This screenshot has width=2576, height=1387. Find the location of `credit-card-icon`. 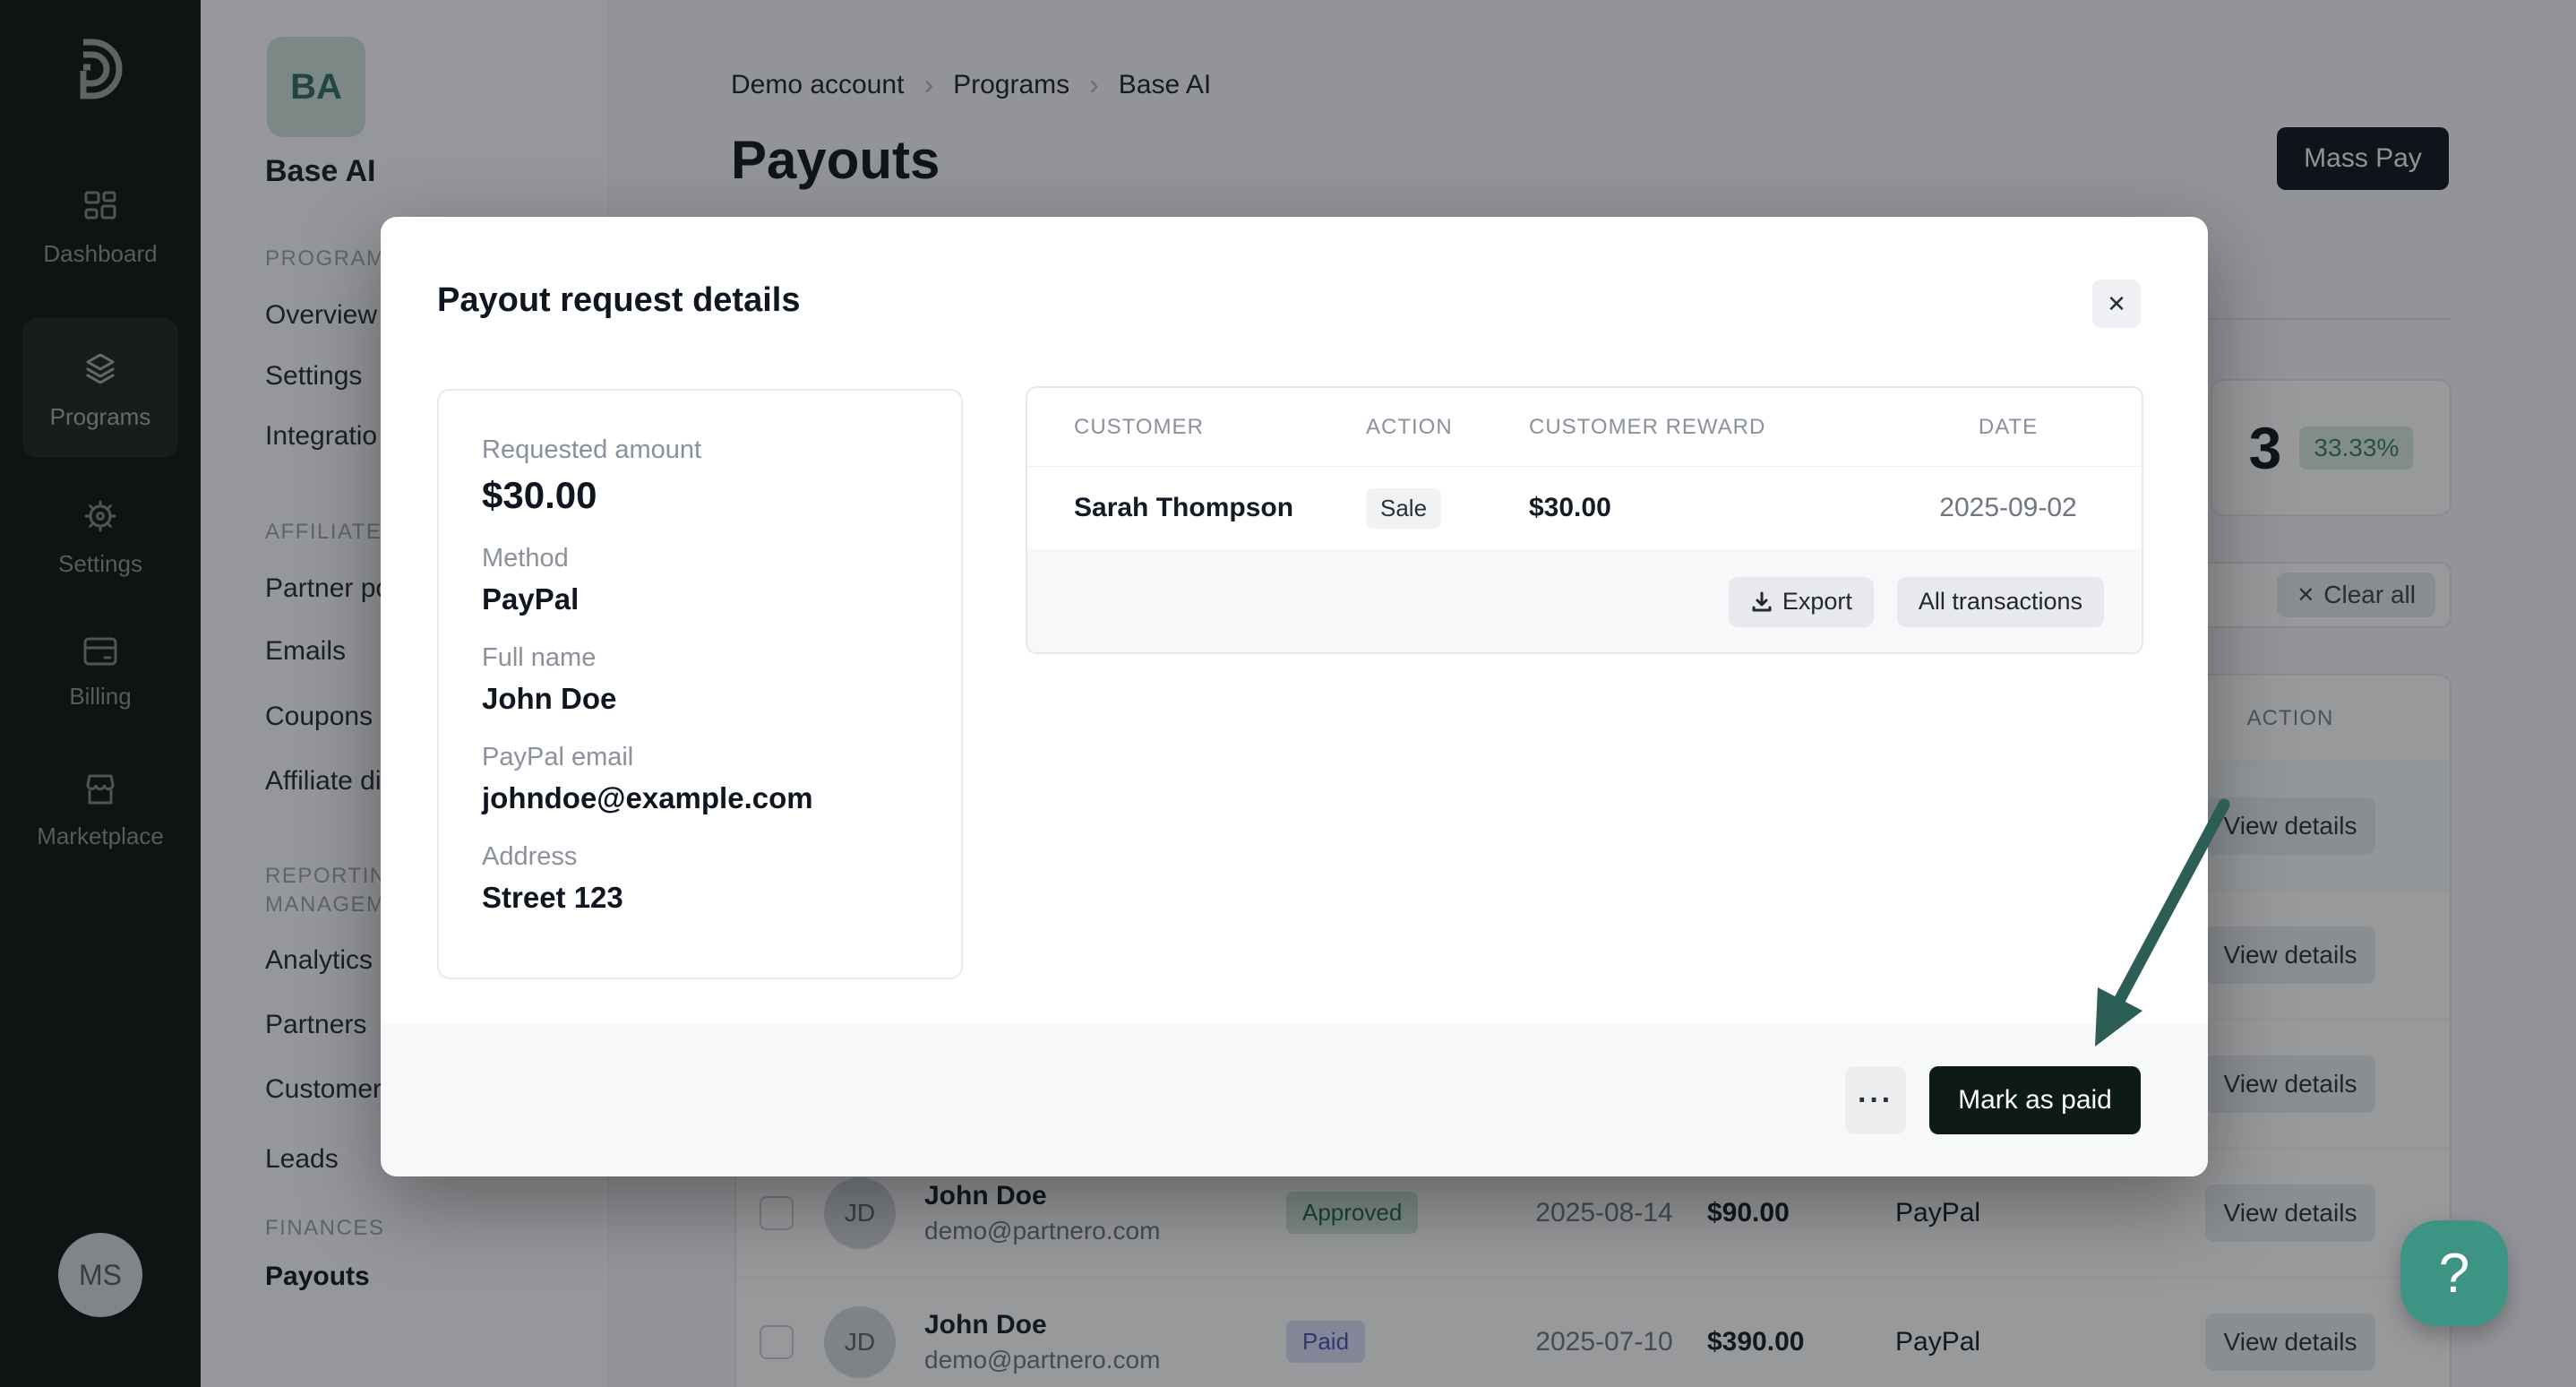

credit-card-icon is located at coordinates (100, 651).